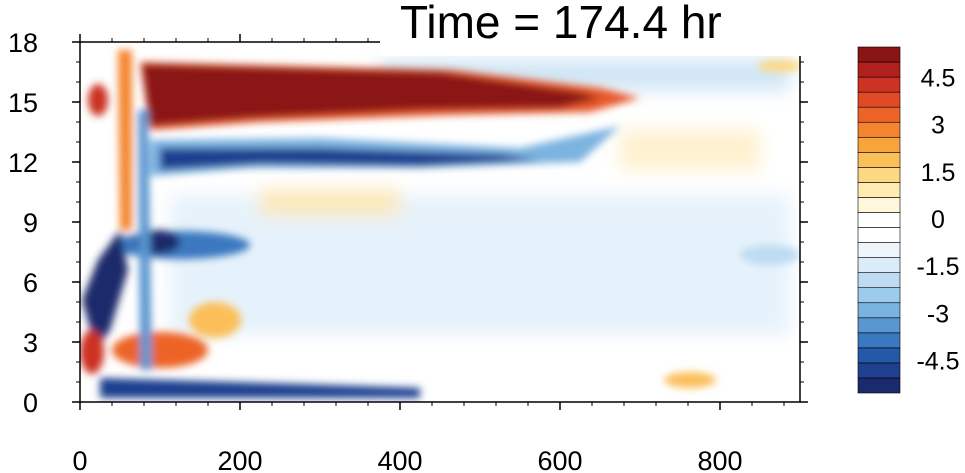 Image resolution: width=965 pixels, height=473 pixels. I want to click on colorbar, so click(879, 220).